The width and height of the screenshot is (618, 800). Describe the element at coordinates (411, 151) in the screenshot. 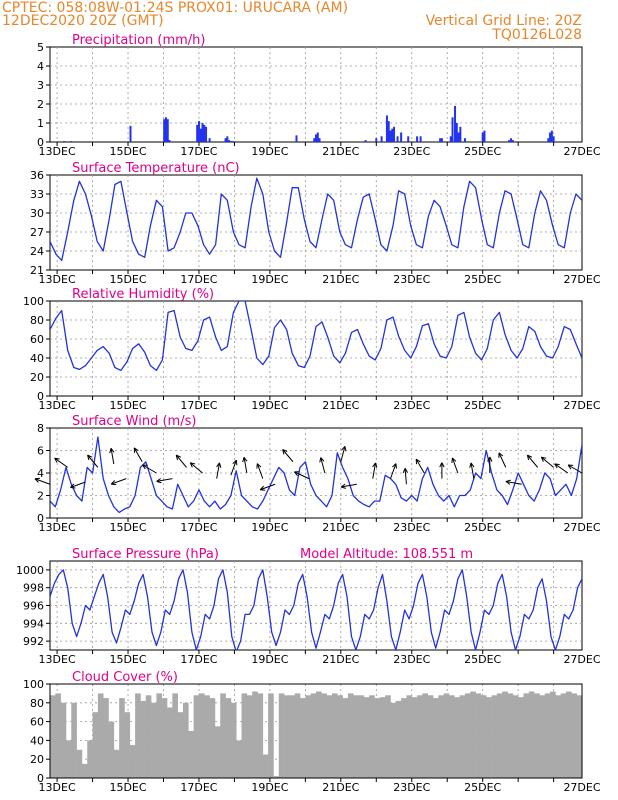

I see `precip-xtick-label: 23DEC` at that location.